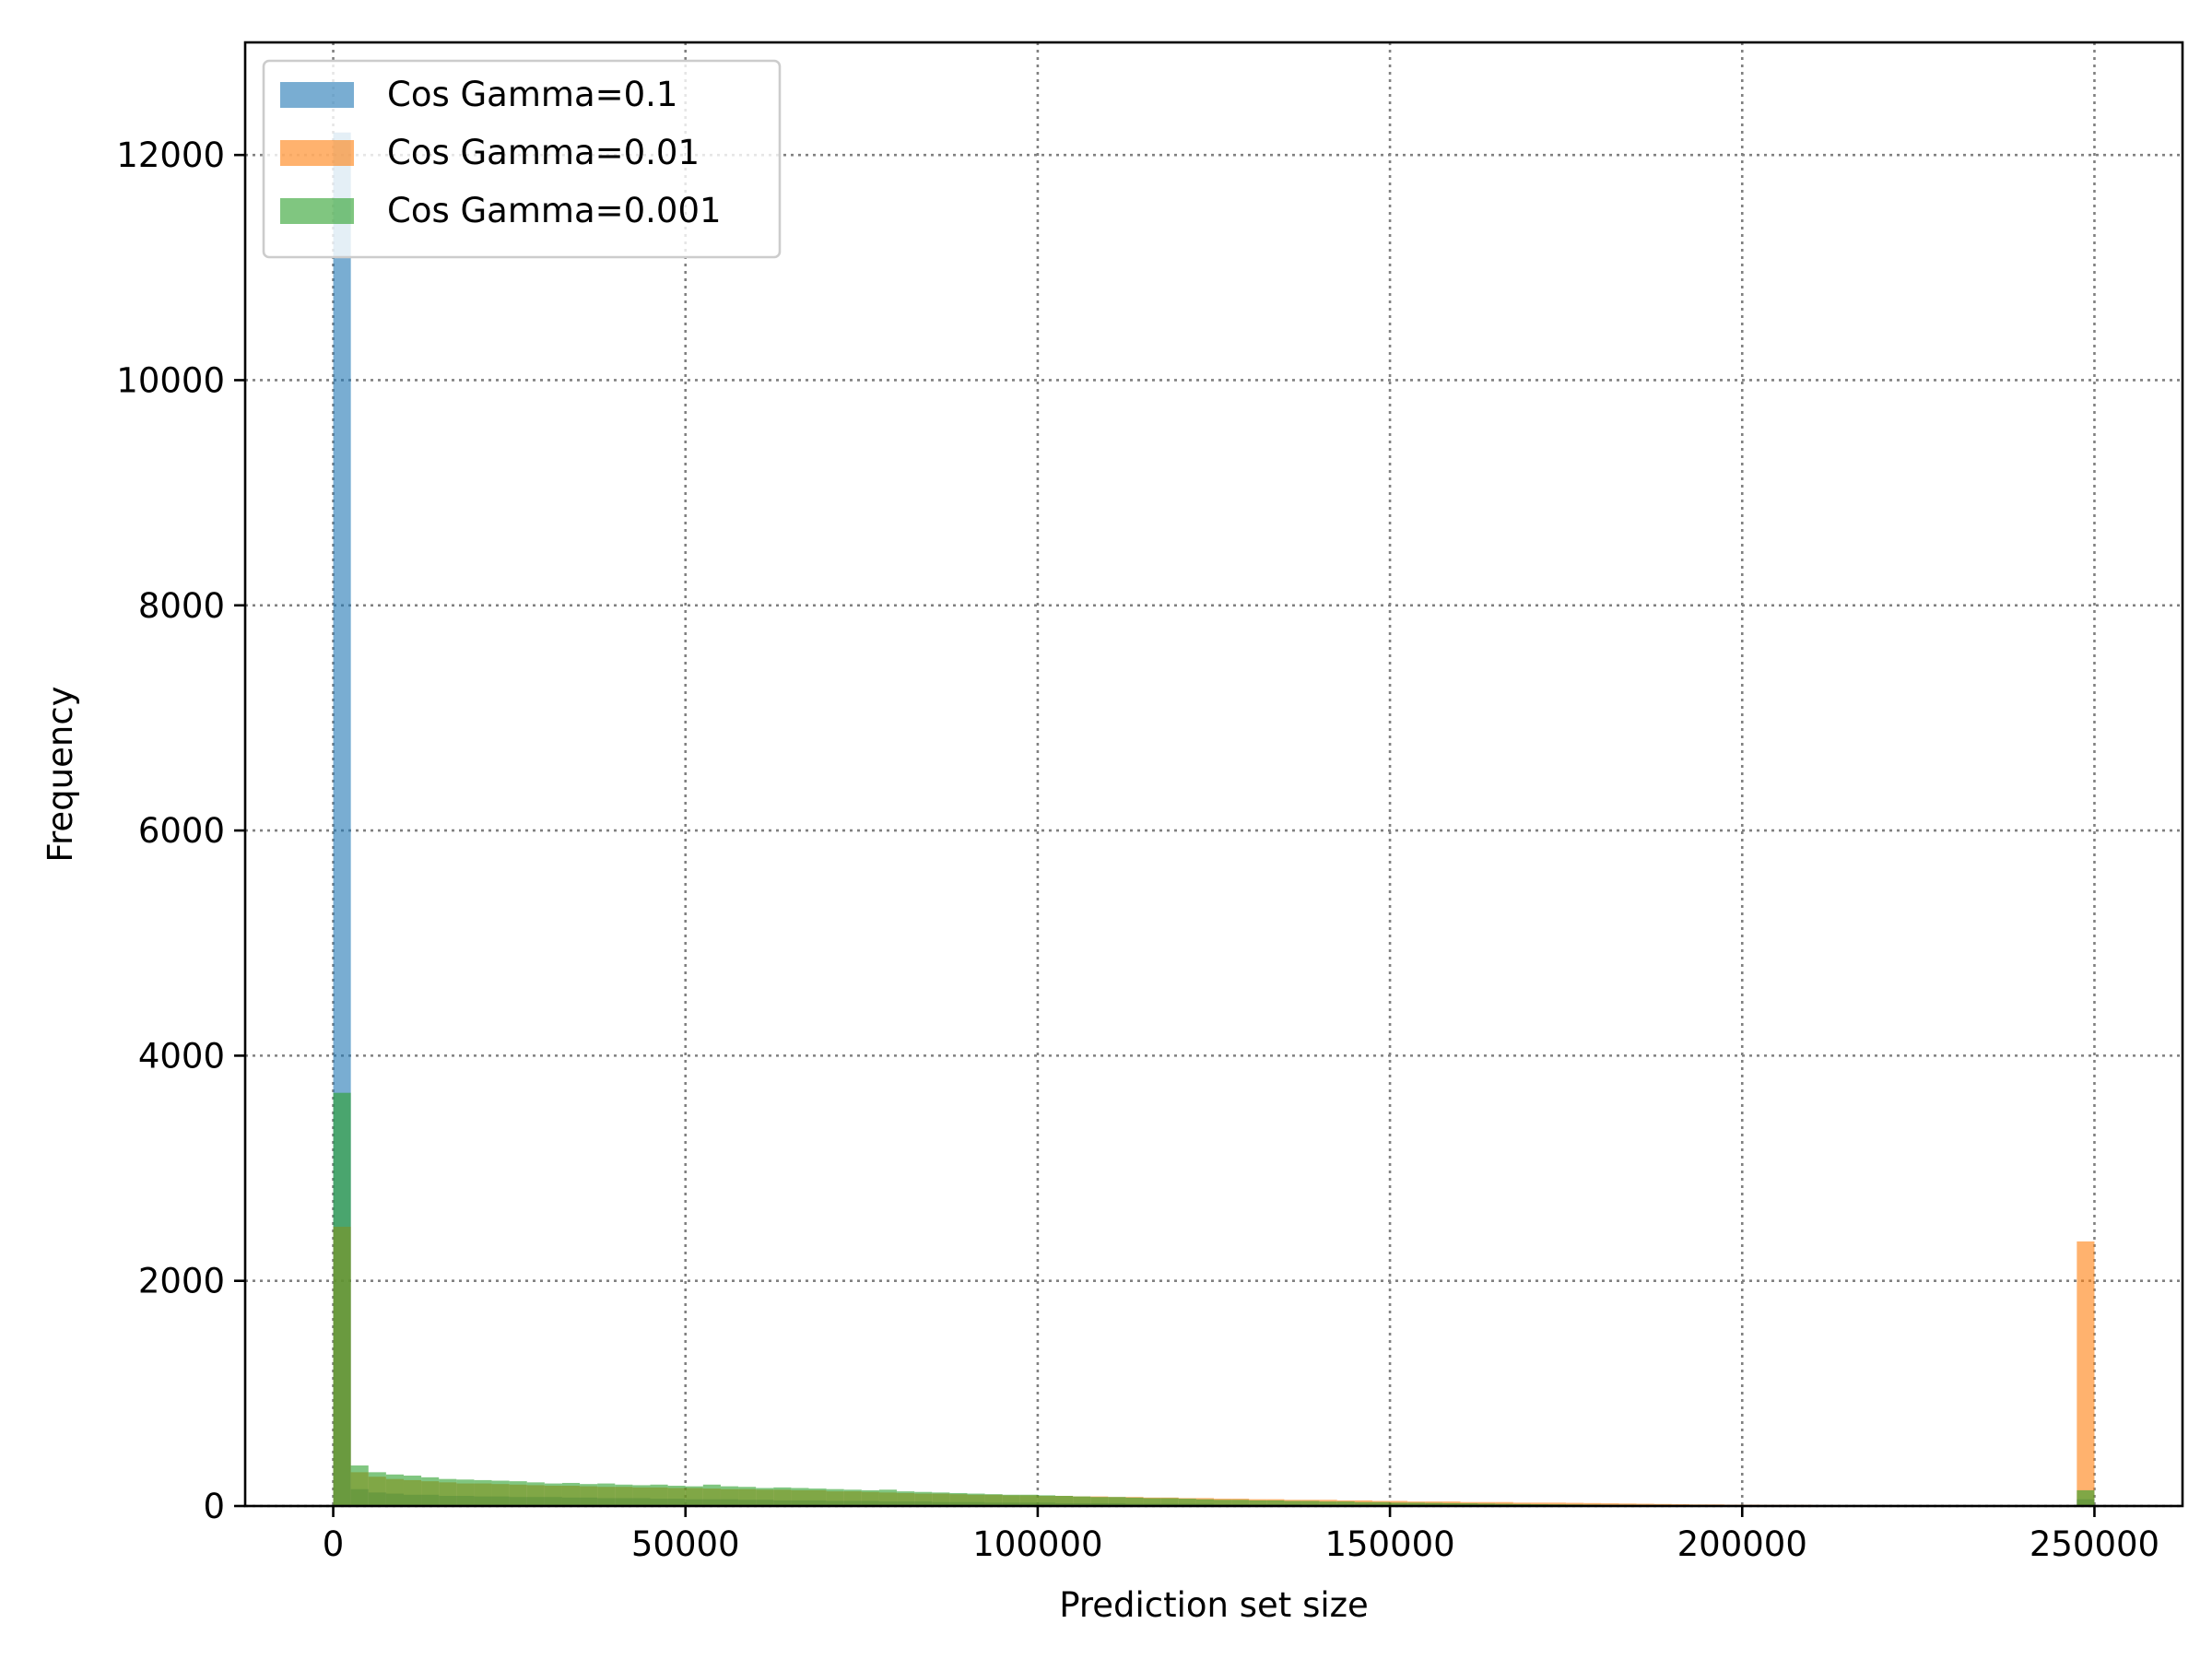  Describe the element at coordinates (170, 380) in the screenshot. I see `y-tick-label: 10000` at that location.